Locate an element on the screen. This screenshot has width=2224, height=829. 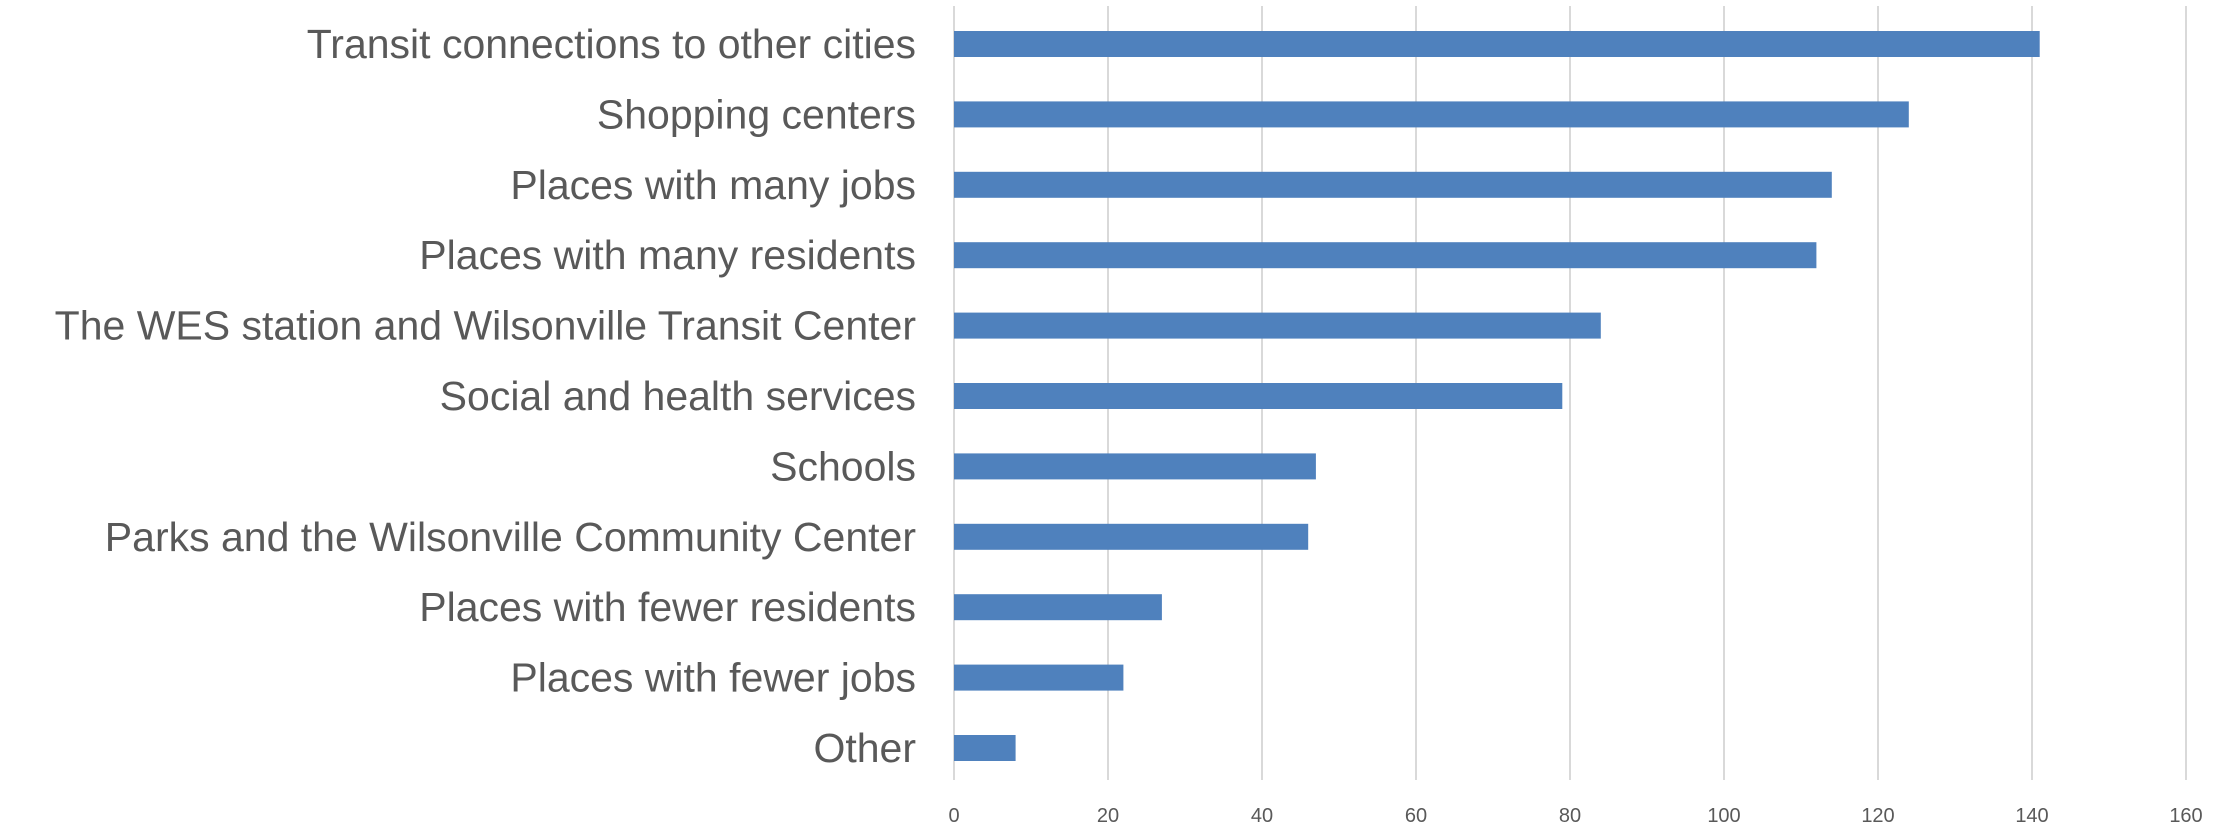
x-tick-label: 80 is located at coordinates (1570, 816).